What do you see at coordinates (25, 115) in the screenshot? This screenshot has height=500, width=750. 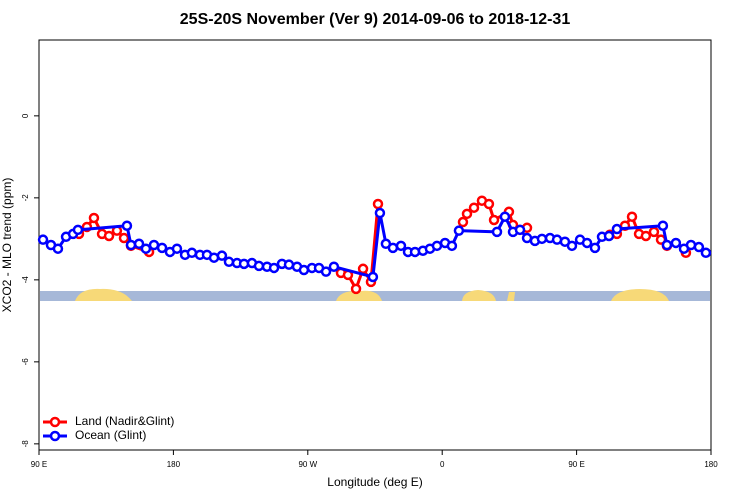 I see `y-tick-label: 0` at bounding box center [25, 115].